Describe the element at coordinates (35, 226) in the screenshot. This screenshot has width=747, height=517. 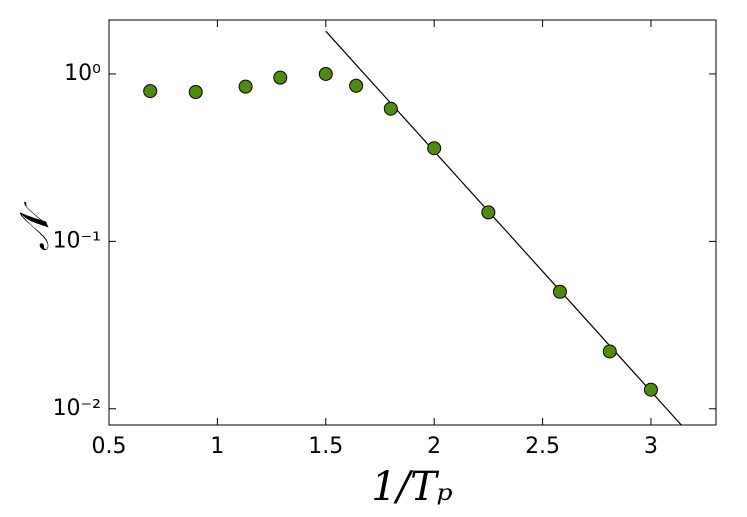
I see `y-axis-label: 𝒩` at that location.